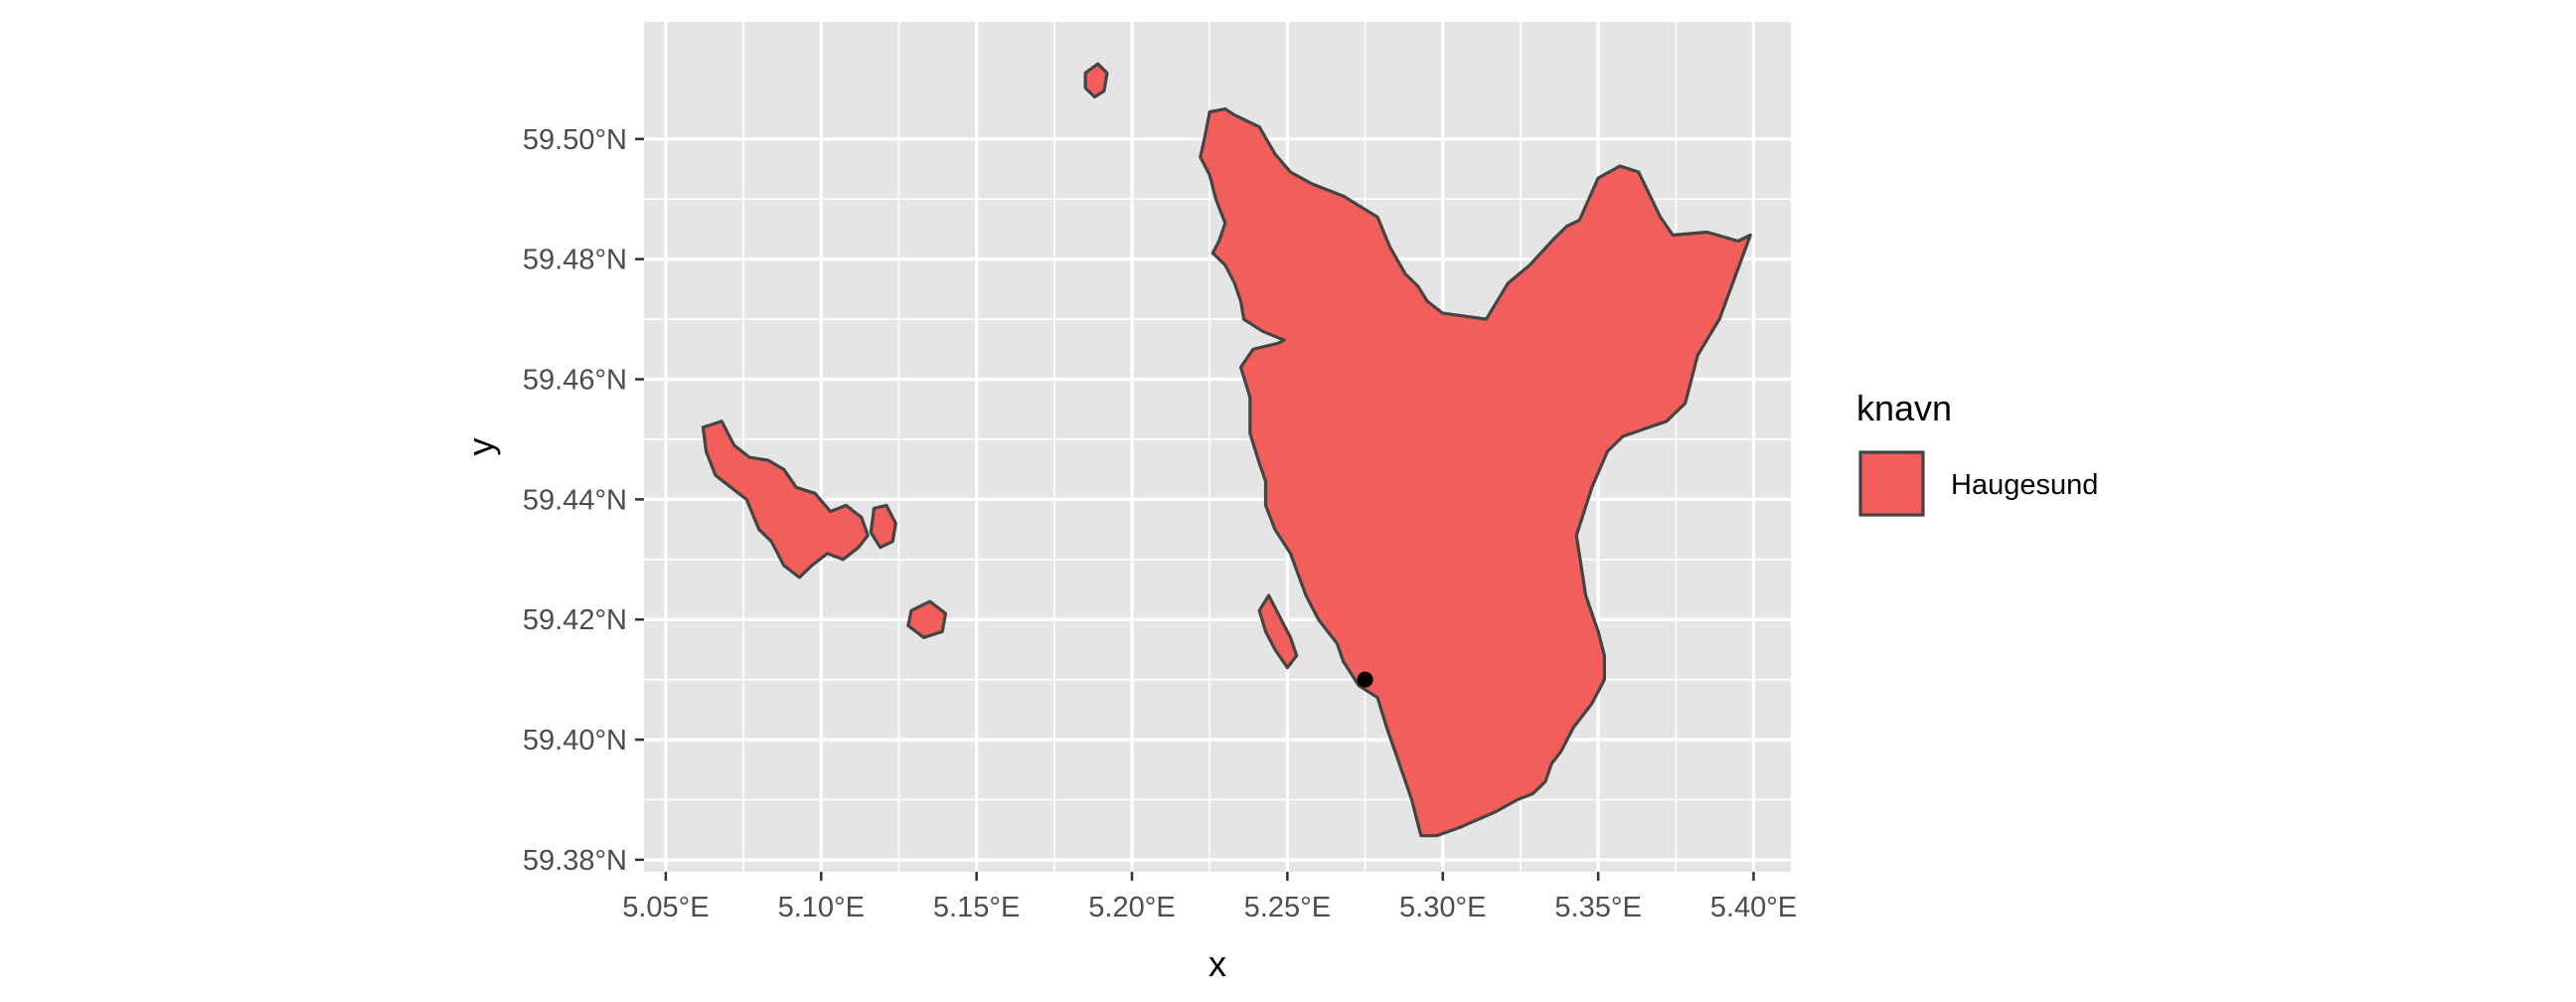  What do you see at coordinates (575, 620) in the screenshot?
I see `y-tick-label: 59.42°N` at bounding box center [575, 620].